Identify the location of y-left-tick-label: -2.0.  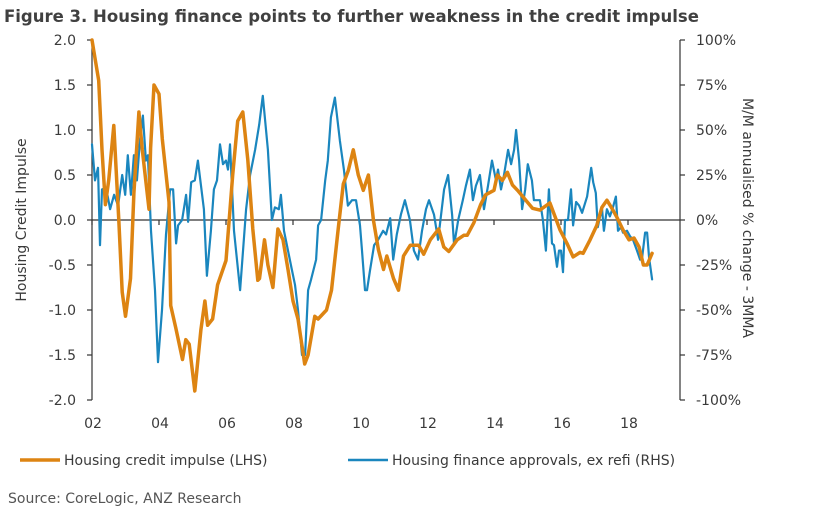
(62, 401).